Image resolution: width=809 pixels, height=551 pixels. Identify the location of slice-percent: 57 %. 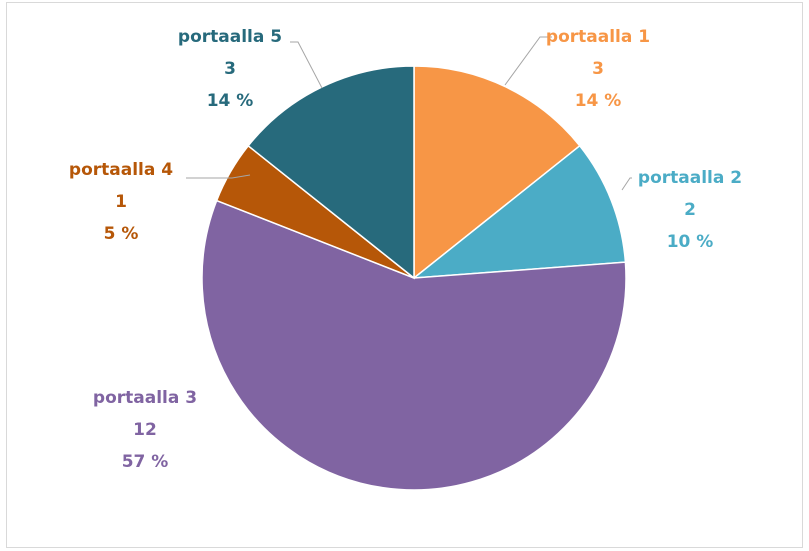
(145, 462).